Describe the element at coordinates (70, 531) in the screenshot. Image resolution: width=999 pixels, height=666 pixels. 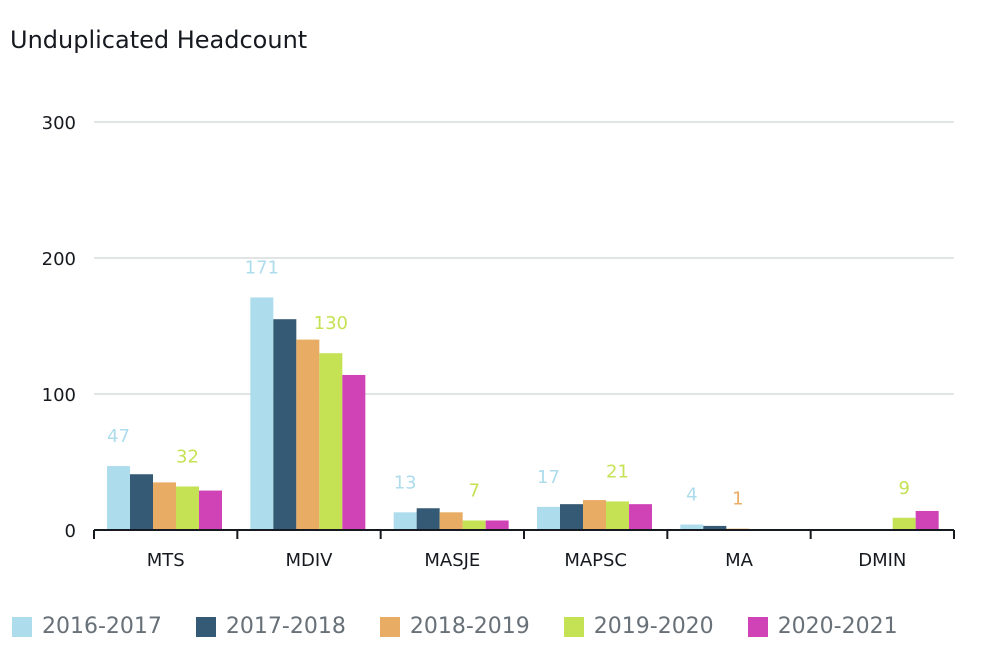
I see `y-tick-label: 0` at that location.